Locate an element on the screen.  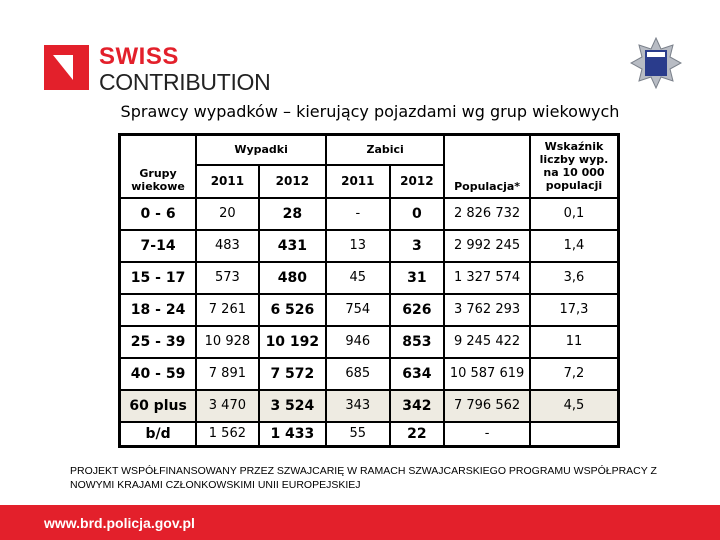
cell-group: 25 - 39 is located at coordinates (158, 341).